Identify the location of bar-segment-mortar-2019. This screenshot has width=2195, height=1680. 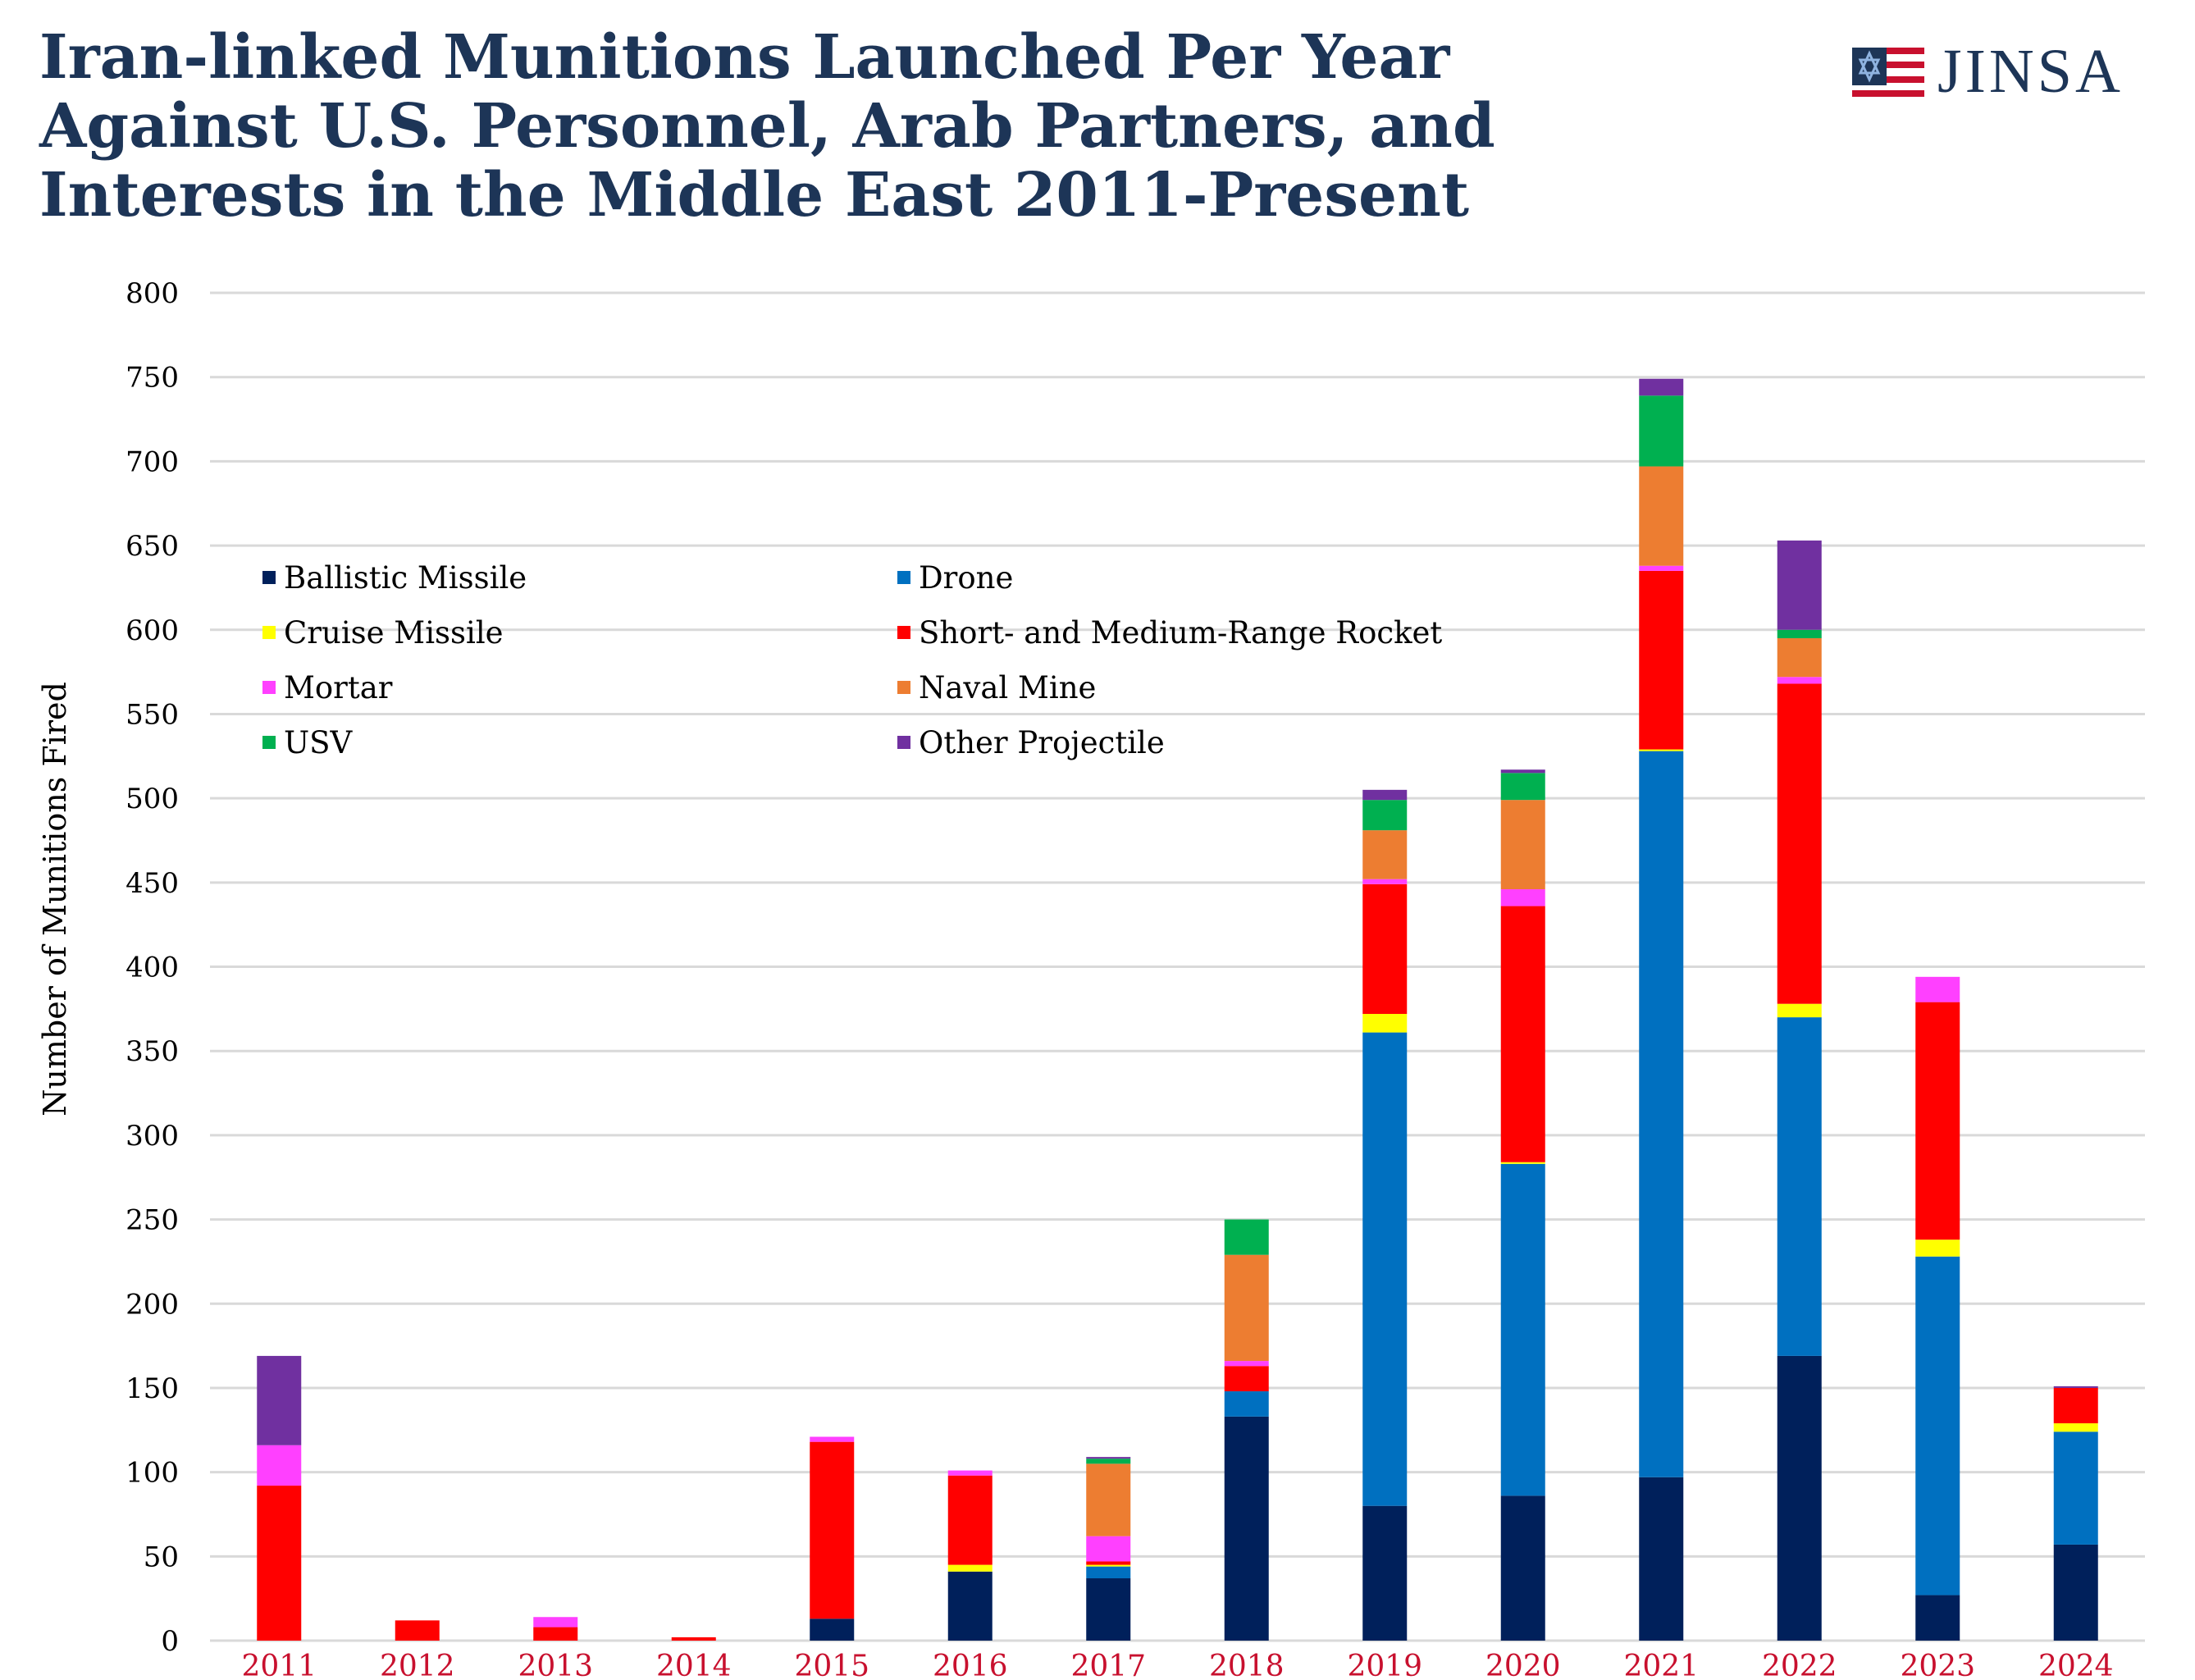
(1385, 881).